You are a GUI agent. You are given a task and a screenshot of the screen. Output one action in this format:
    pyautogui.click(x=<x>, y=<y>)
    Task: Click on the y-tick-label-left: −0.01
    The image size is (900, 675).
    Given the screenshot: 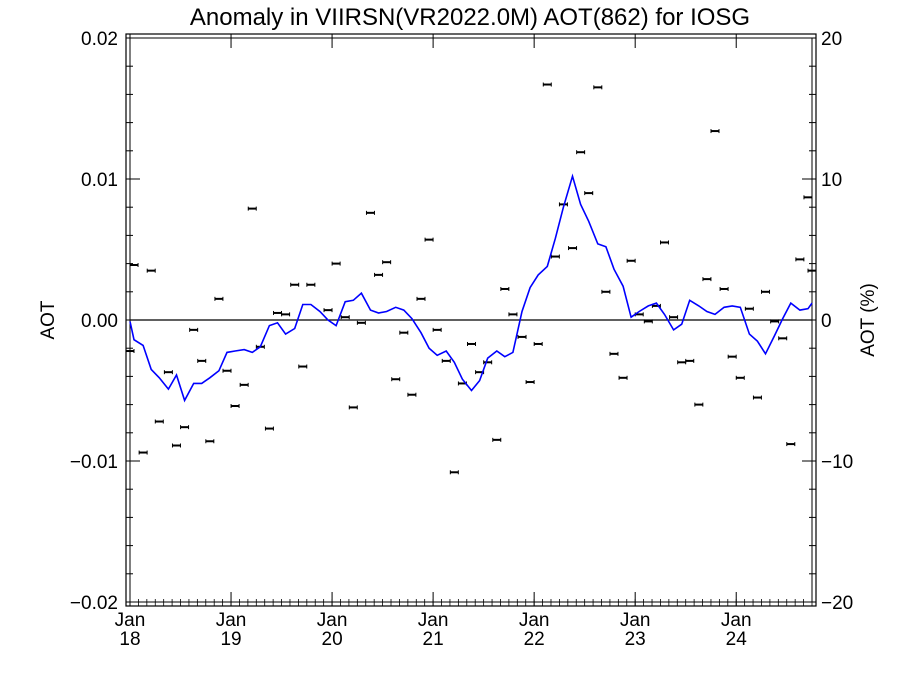 What is the action you would take?
    pyautogui.click(x=94, y=462)
    